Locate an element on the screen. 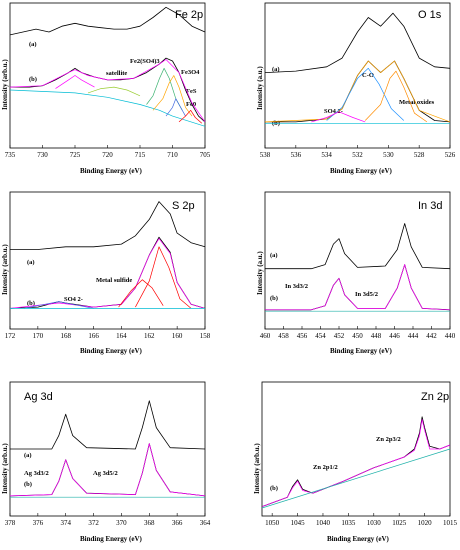  ag3d-label-b: (b) is located at coordinates (28, 484).